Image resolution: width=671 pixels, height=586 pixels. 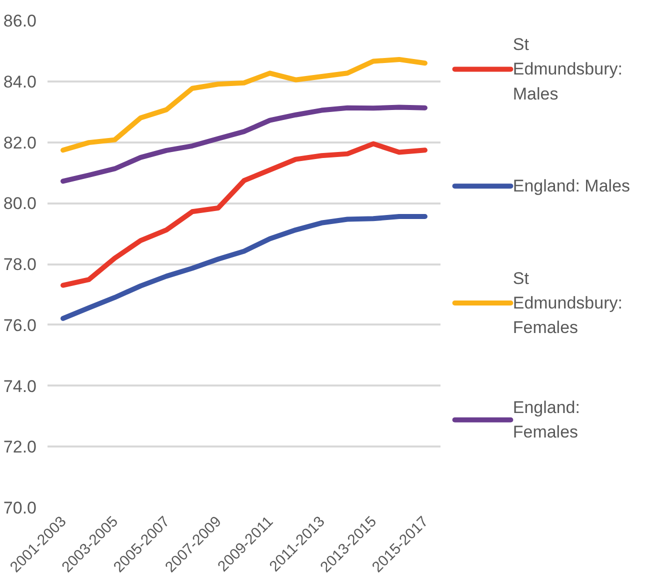 I want to click on y-tick-label: 70.0, so click(x=20, y=508).